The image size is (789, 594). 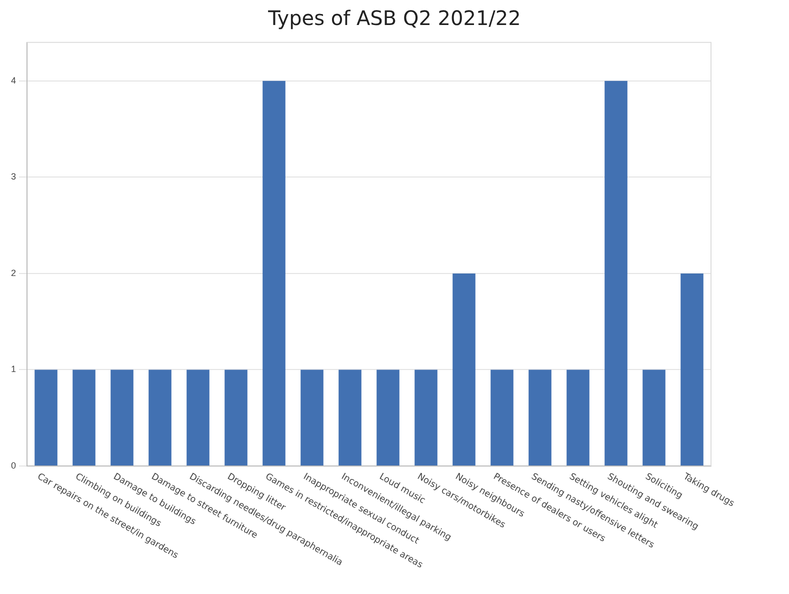 I want to click on y-tick-label: 1, so click(x=13, y=369).